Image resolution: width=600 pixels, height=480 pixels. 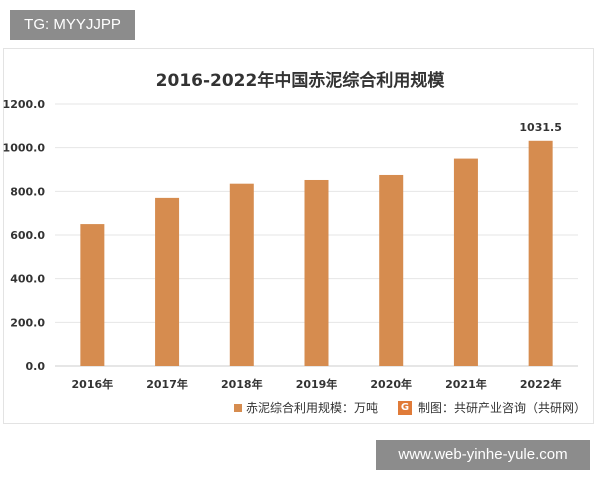 What do you see at coordinates (24, 104) in the screenshot?
I see `y-tick-label: 1200.0` at bounding box center [24, 104].